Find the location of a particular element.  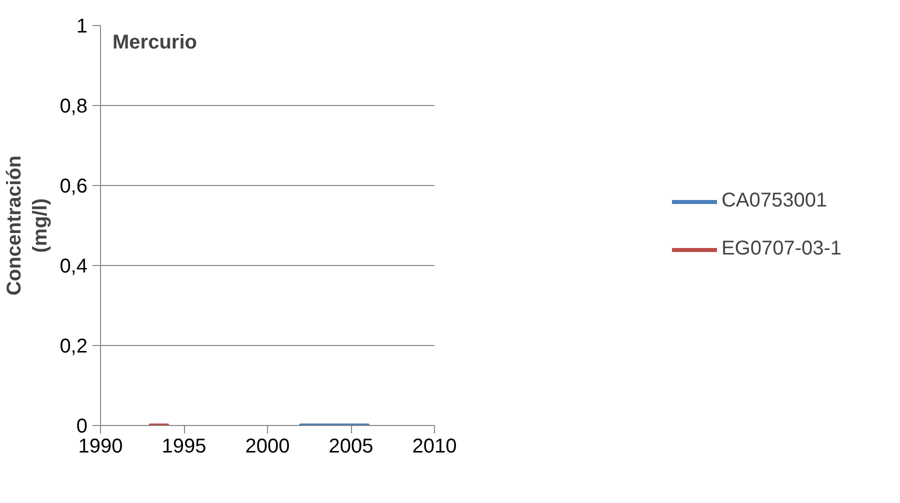

y-axis-title: Concentración (mg/l) is located at coordinates (27, 225).